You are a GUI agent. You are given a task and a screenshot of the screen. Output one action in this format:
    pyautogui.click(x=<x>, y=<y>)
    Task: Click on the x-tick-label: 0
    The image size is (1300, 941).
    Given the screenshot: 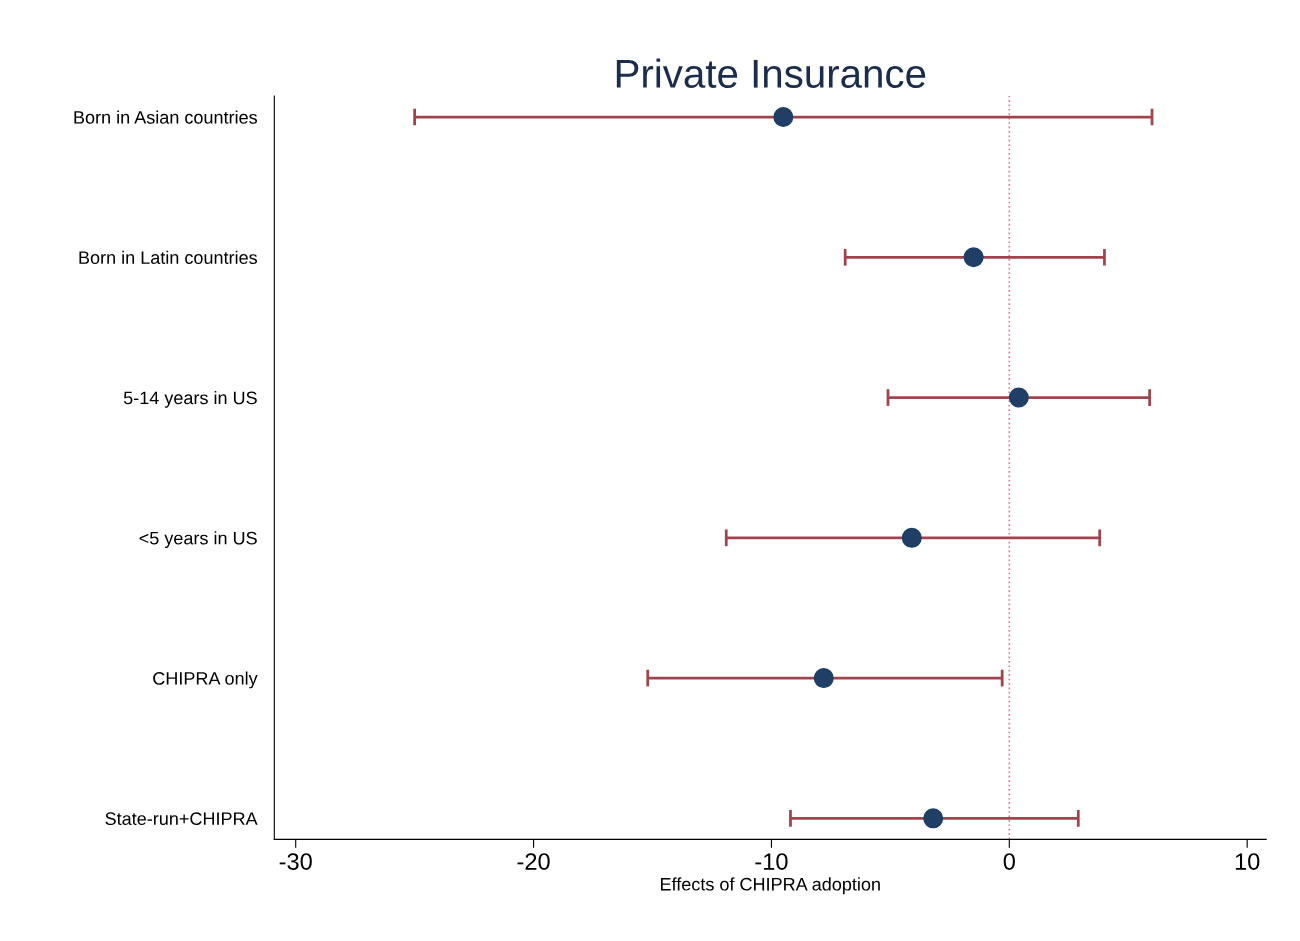 What is the action you would take?
    pyautogui.click(x=1009, y=861)
    